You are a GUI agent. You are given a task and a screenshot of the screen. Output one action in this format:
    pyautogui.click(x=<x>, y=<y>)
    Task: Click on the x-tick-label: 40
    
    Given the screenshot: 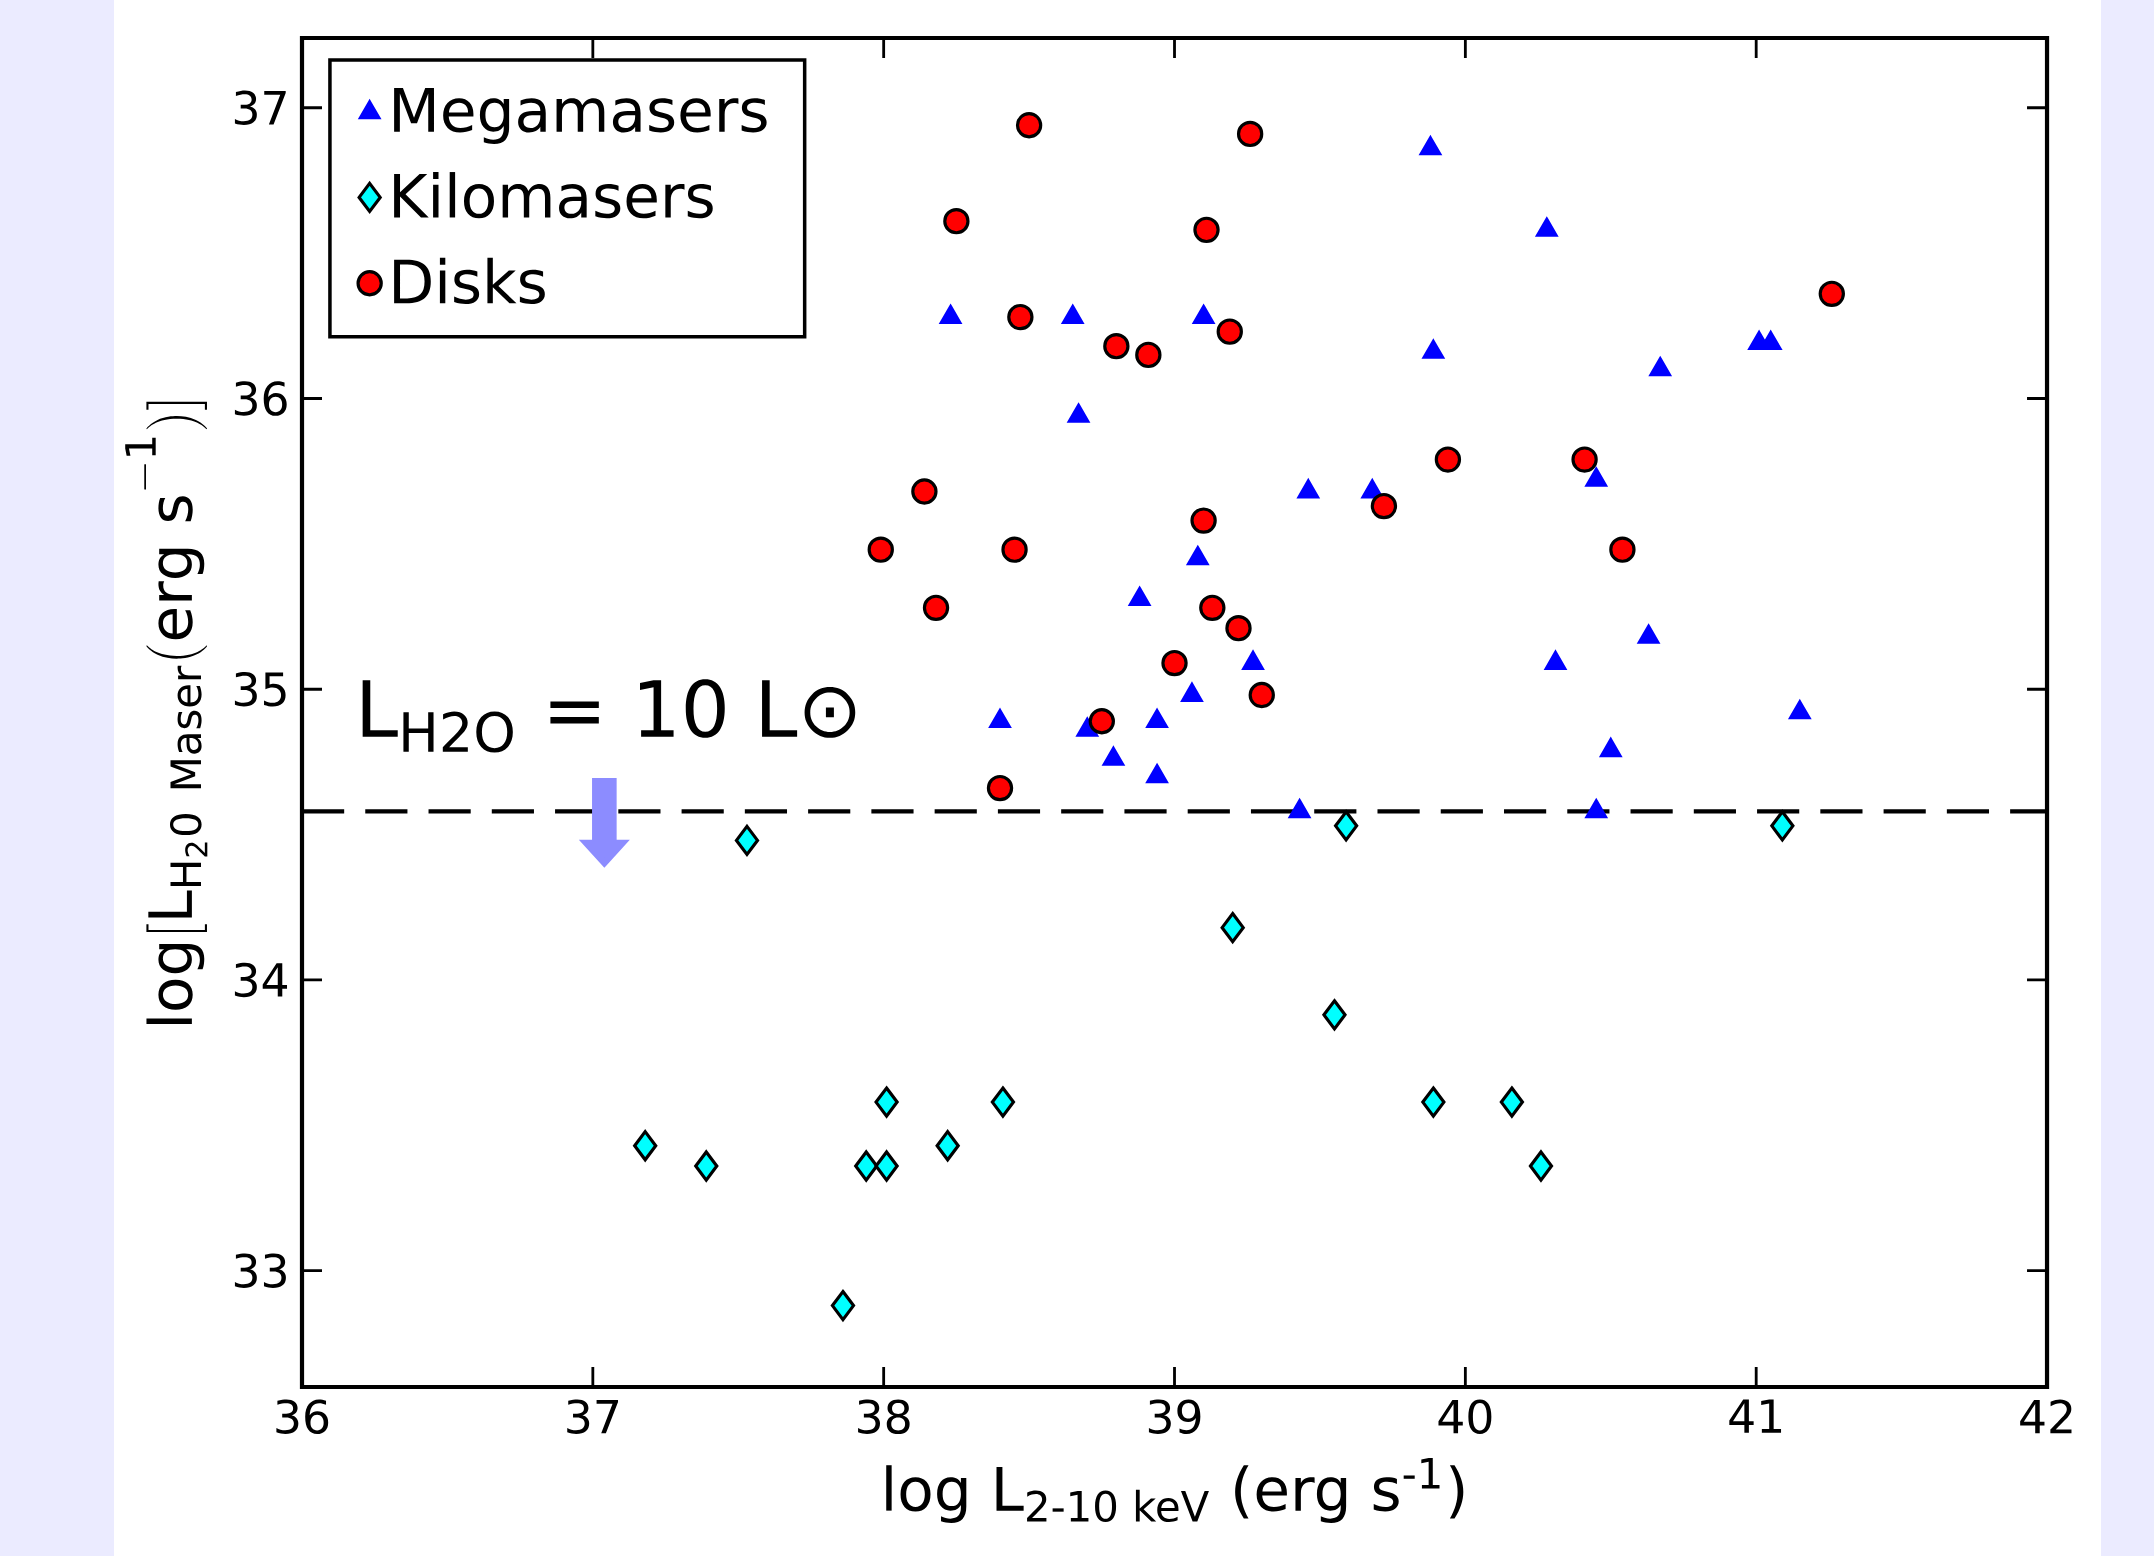 What is the action you would take?
    pyautogui.click(x=1465, y=1416)
    